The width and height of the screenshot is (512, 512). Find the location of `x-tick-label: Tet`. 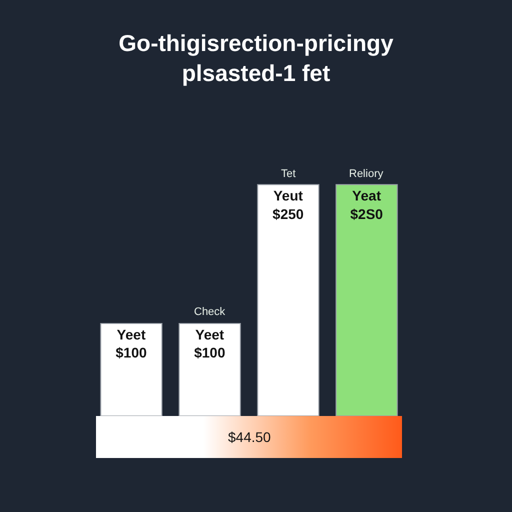

x-tick-label: Tet is located at coordinates (288, 174).